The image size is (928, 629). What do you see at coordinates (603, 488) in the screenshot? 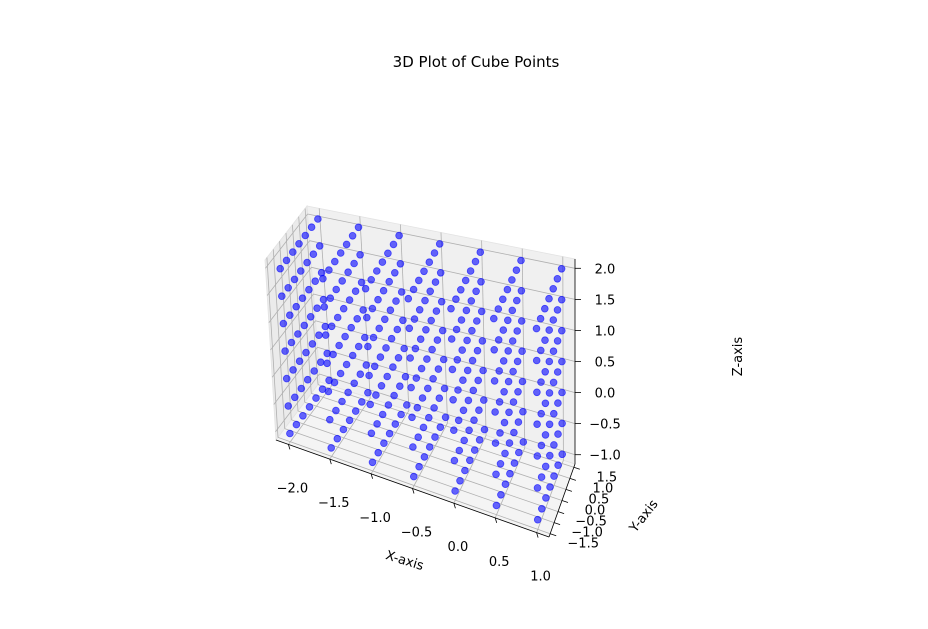
I see `y-tick-label: 1.0` at bounding box center [603, 488].